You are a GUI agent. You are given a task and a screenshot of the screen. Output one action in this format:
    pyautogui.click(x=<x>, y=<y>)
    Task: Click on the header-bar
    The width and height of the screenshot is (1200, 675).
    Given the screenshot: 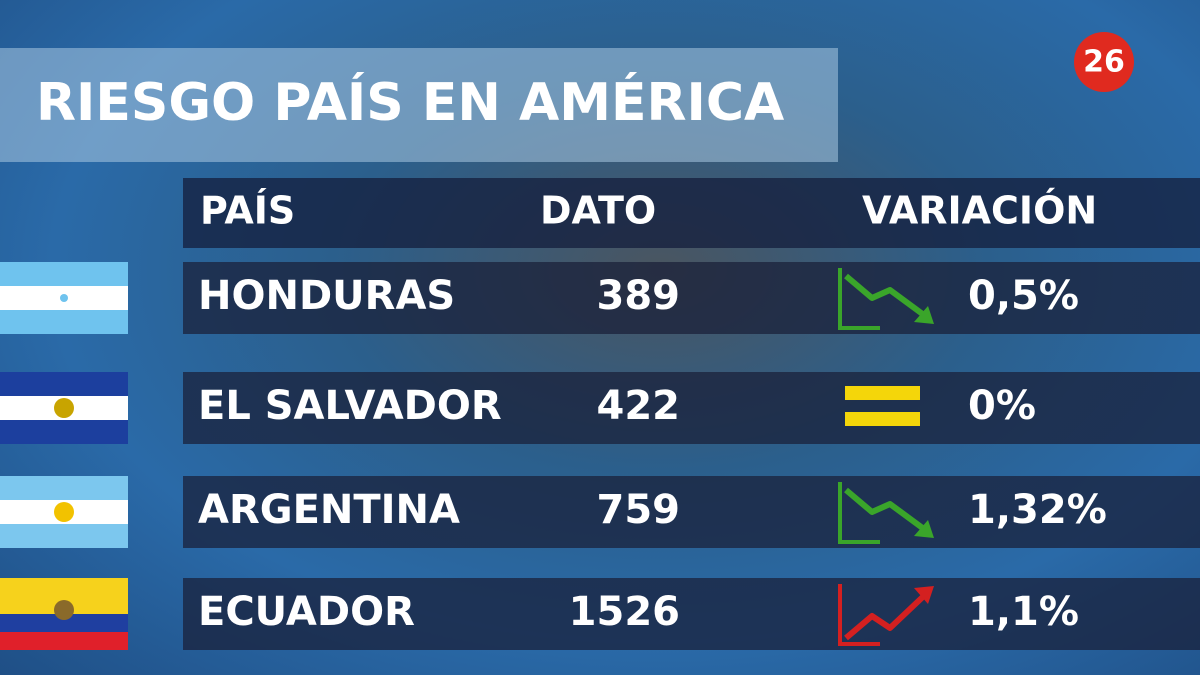 What is the action you would take?
    pyautogui.click(x=691, y=213)
    